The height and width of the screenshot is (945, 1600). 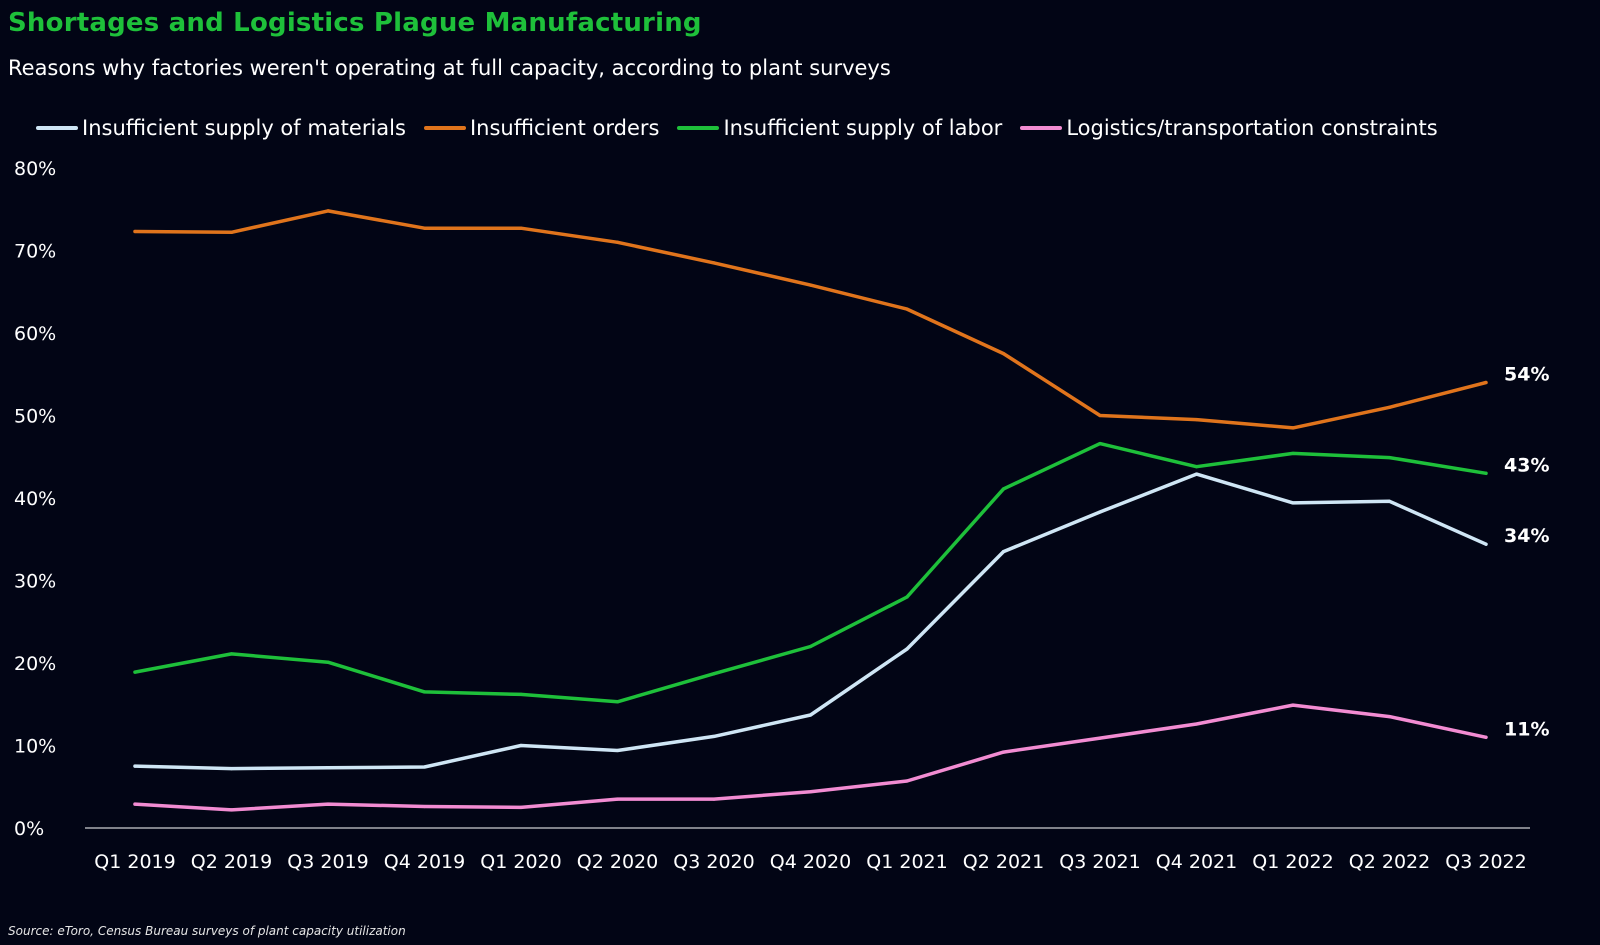 What do you see at coordinates (35, 582) in the screenshot?
I see `y-tick-label: 30%` at bounding box center [35, 582].